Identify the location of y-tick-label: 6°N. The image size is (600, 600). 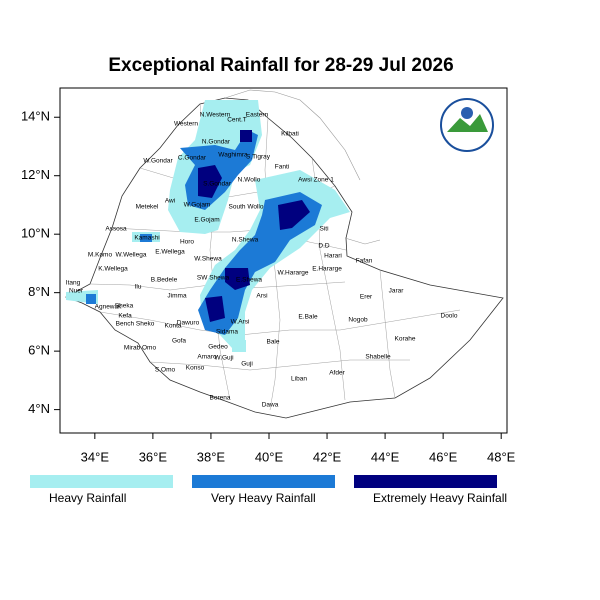
(39, 350).